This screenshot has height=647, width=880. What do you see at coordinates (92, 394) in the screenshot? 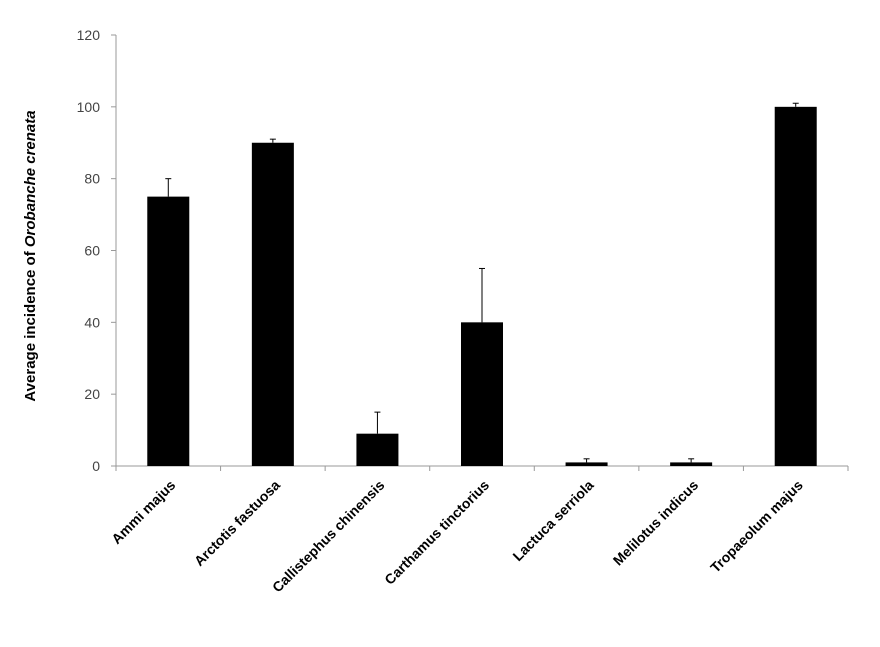
I see `y-tick-label: 20` at bounding box center [92, 394].